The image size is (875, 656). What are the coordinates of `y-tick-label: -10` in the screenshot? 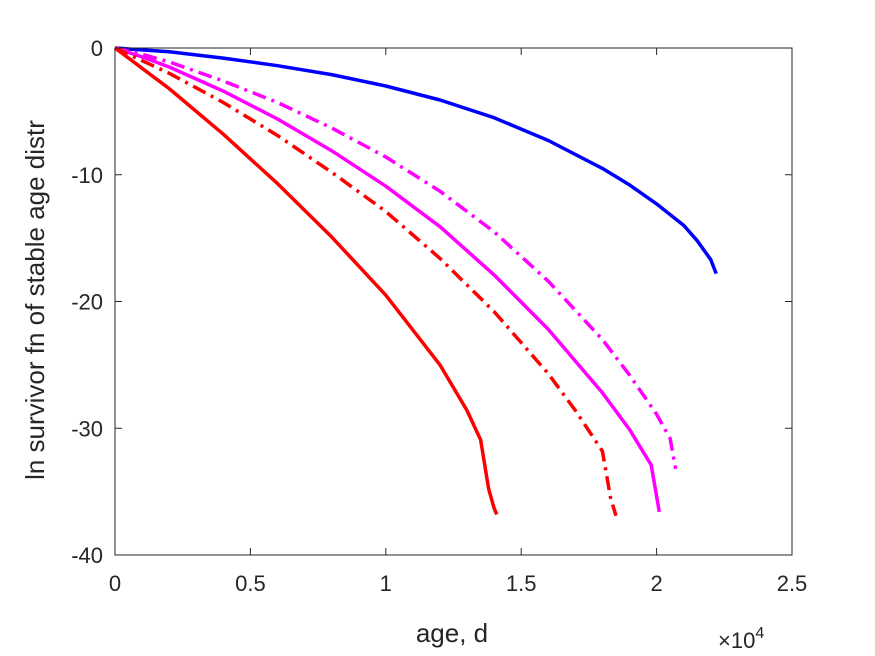 It's located at (87, 175).